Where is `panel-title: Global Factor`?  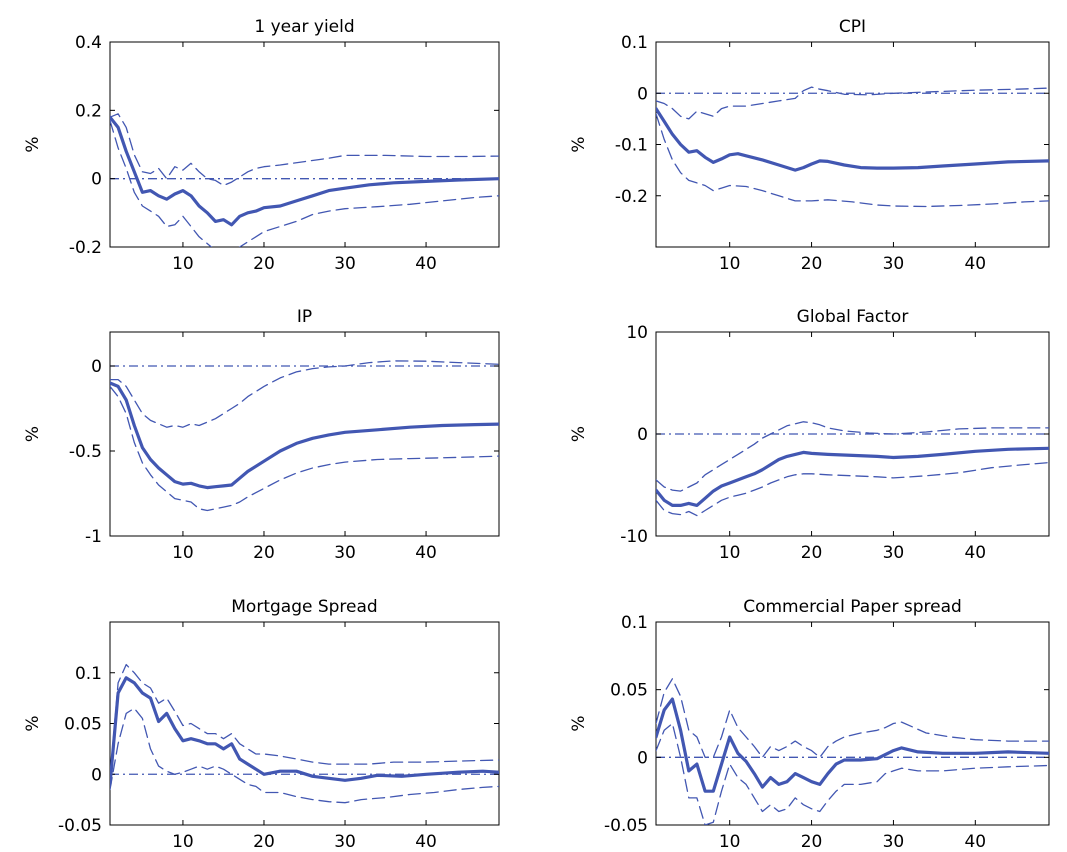 panel-title: Global Factor is located at coordinates (853, 317).